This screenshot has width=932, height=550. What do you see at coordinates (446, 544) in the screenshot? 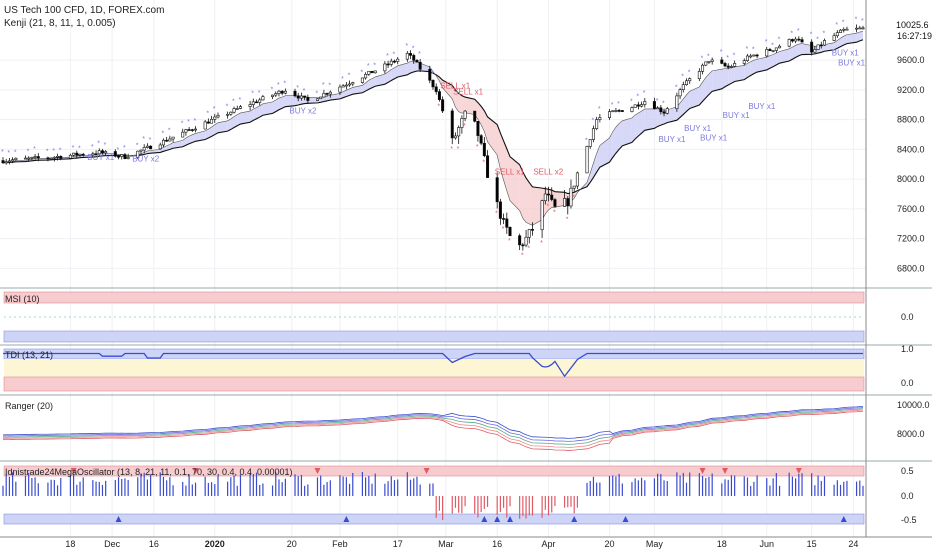
I see `time-tick-label: Mar` at bounding box center [446, 544].